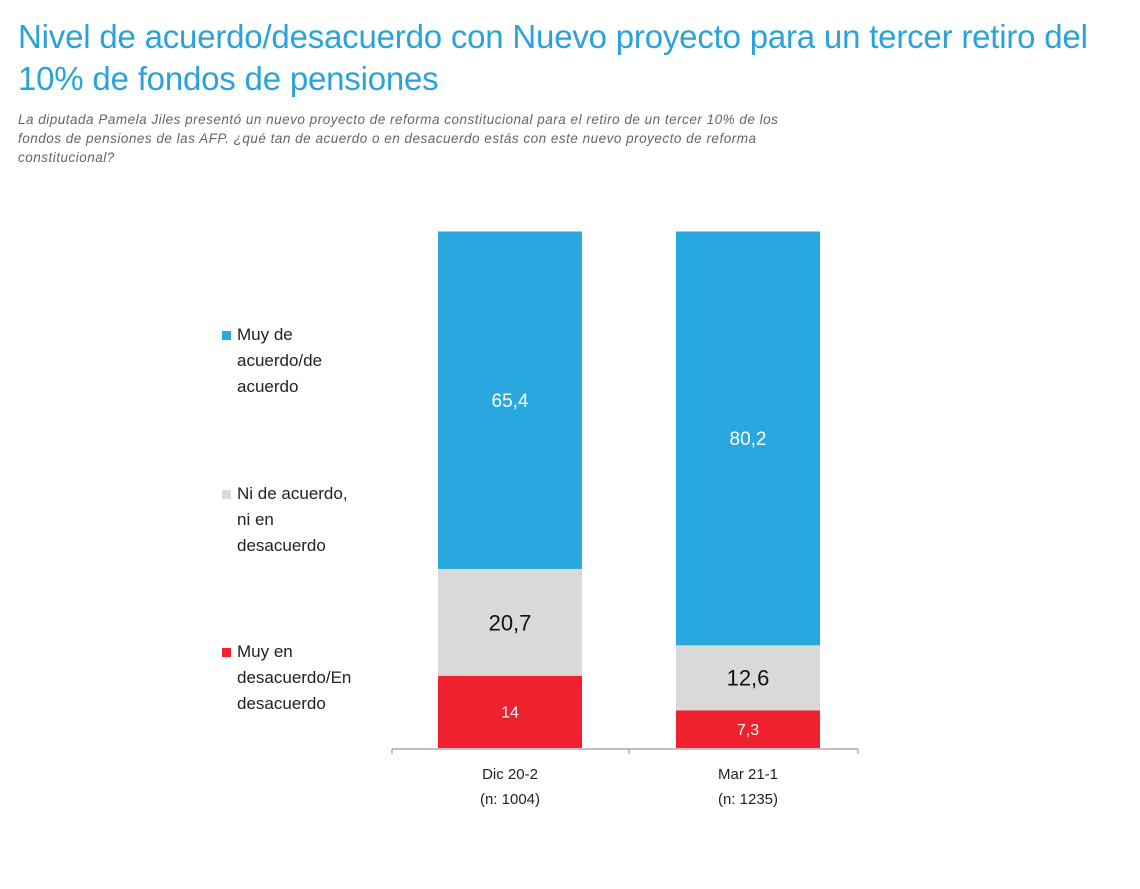 Image resolution: width=1140 pixels, height=889 pixels. Describe the element at coordinates (226, 335) in the screenshot. I see `legend-swatch-agree` at that location.